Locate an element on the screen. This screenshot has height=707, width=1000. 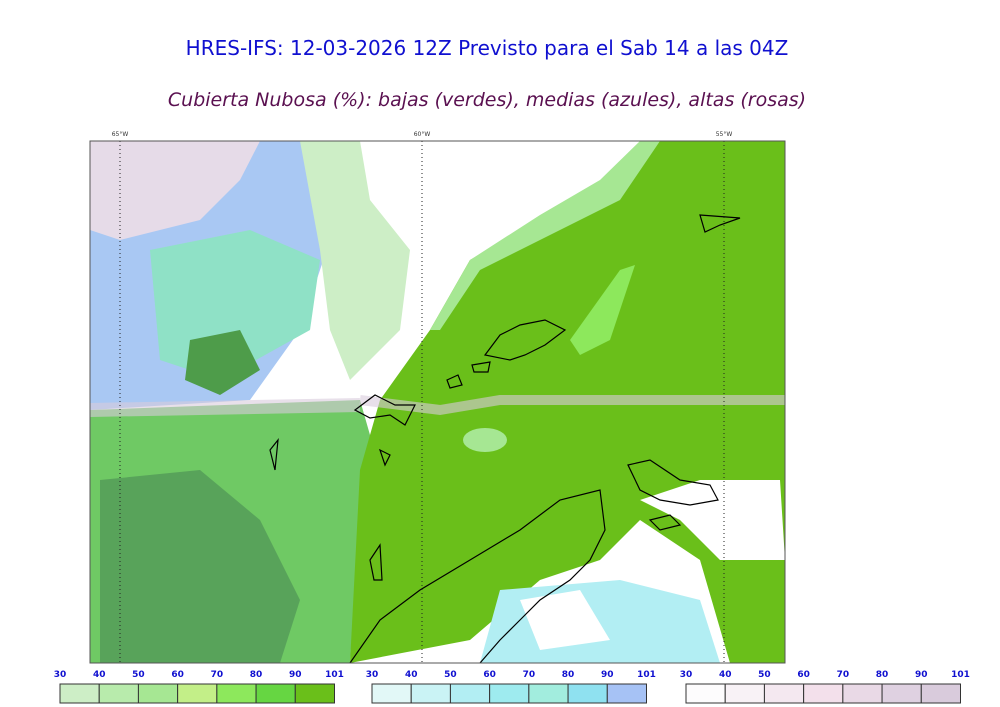
longitude-label: 65°W is located at coordinates (120, 134).